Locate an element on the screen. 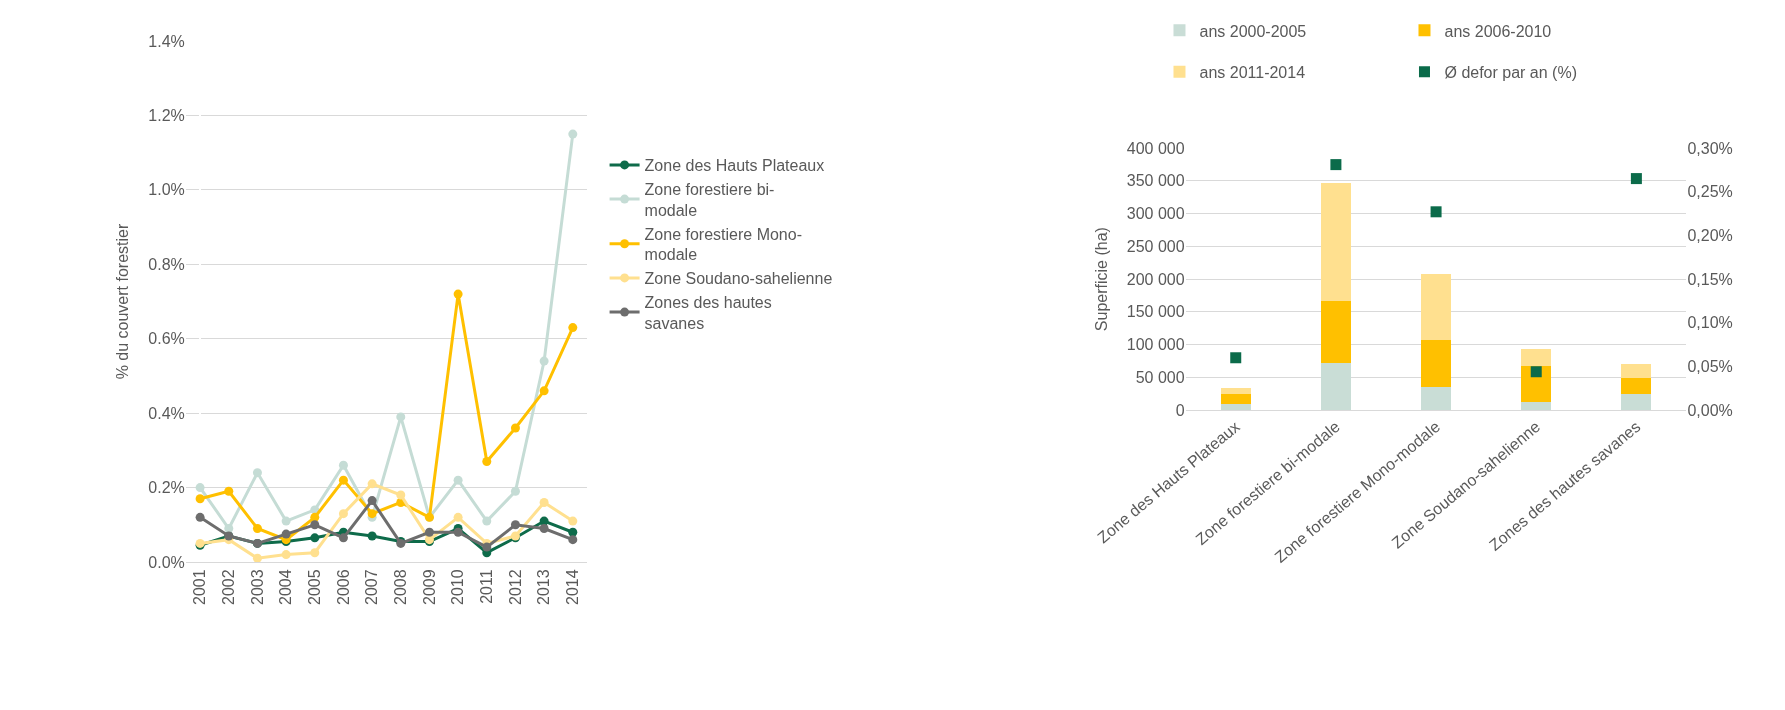  y-tick-label: 0.6% is located at coordinates (166, 339).